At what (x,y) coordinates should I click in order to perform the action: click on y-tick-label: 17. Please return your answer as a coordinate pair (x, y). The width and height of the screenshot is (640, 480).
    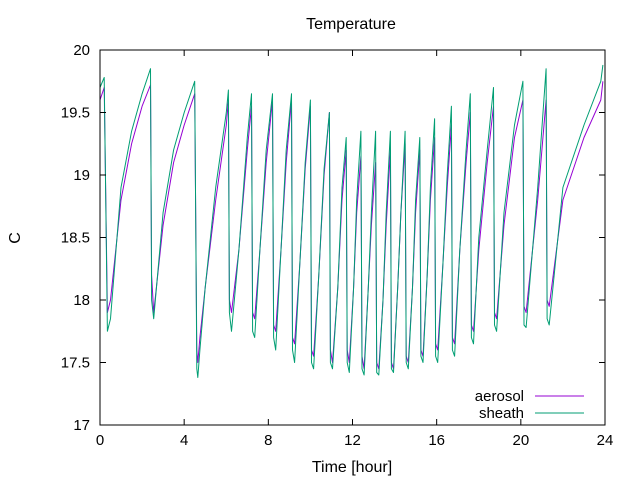
    Looking at the image, I should click on (81, 425).